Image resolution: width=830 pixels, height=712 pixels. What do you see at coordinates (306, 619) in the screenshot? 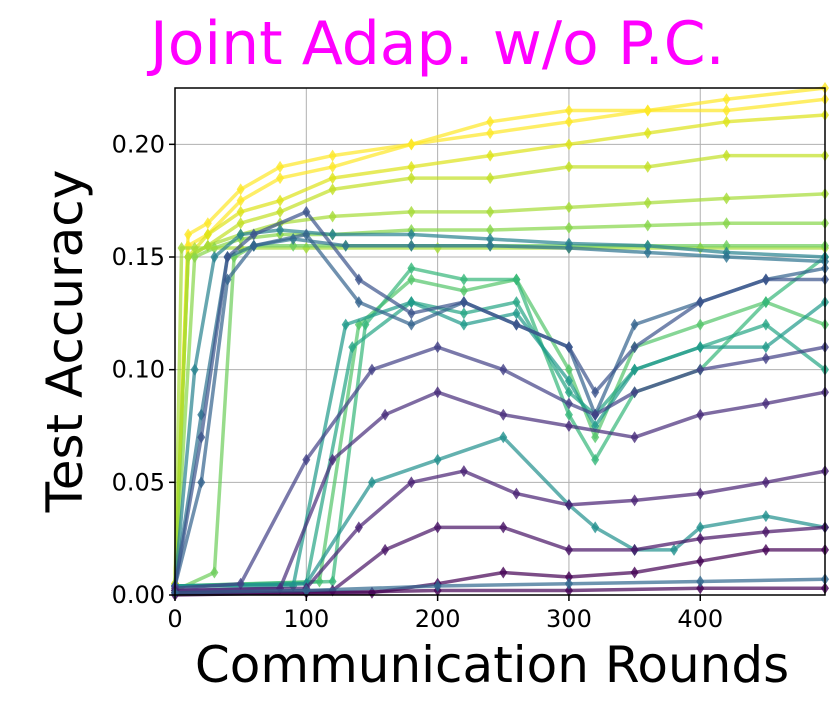
I see `x-tick-label: 100` at bounding box center [306, 619].